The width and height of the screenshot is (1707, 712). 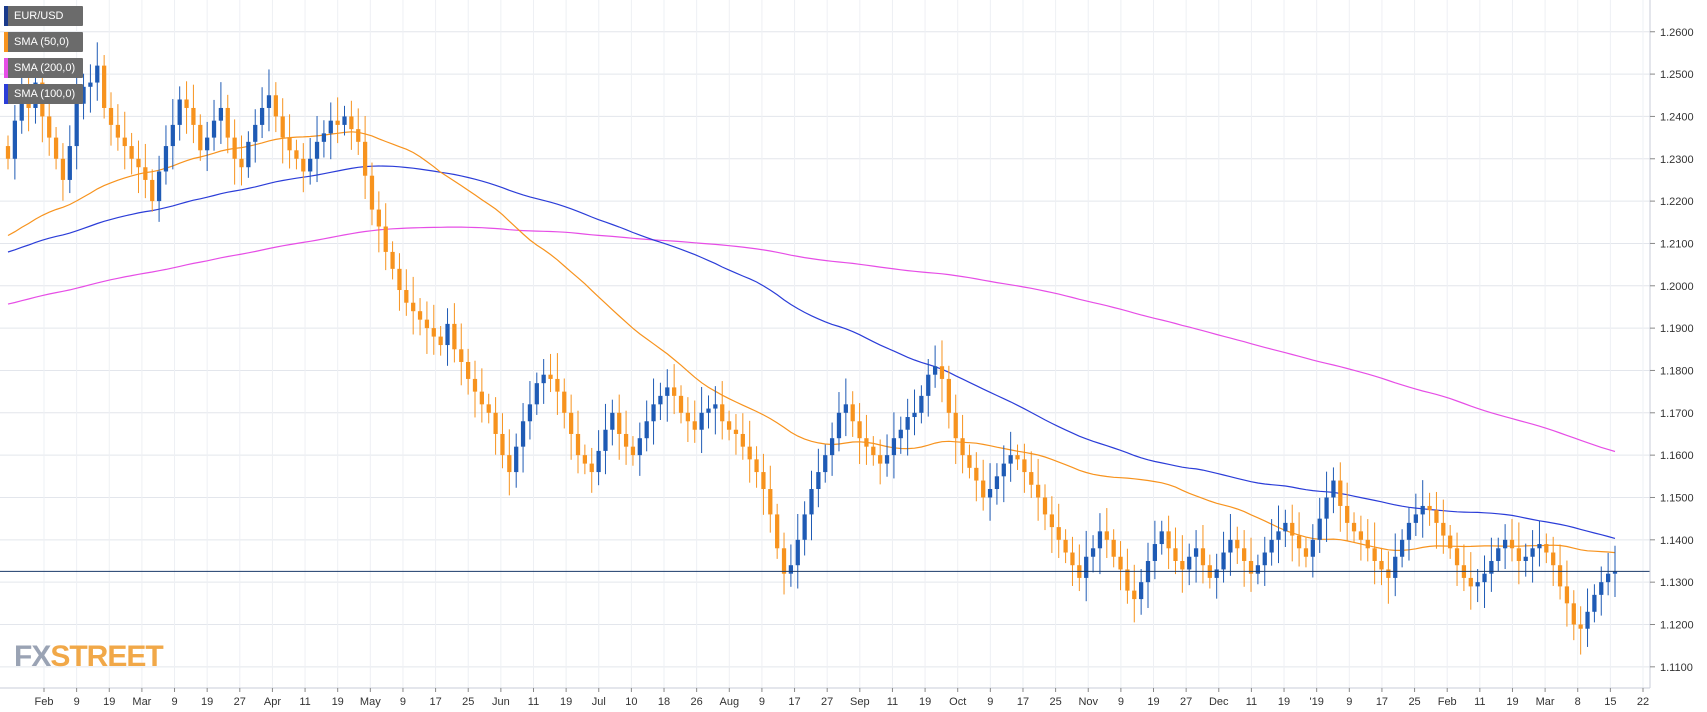 I want to click on legend-label: SMA (50,0), so click(x=42, y=42).